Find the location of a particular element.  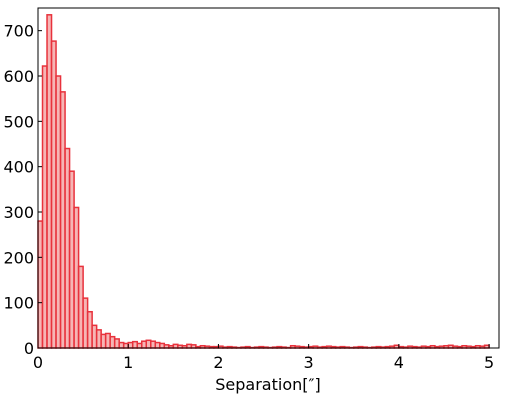

y-tick-label: 200 is located at coordinates (18, 257).